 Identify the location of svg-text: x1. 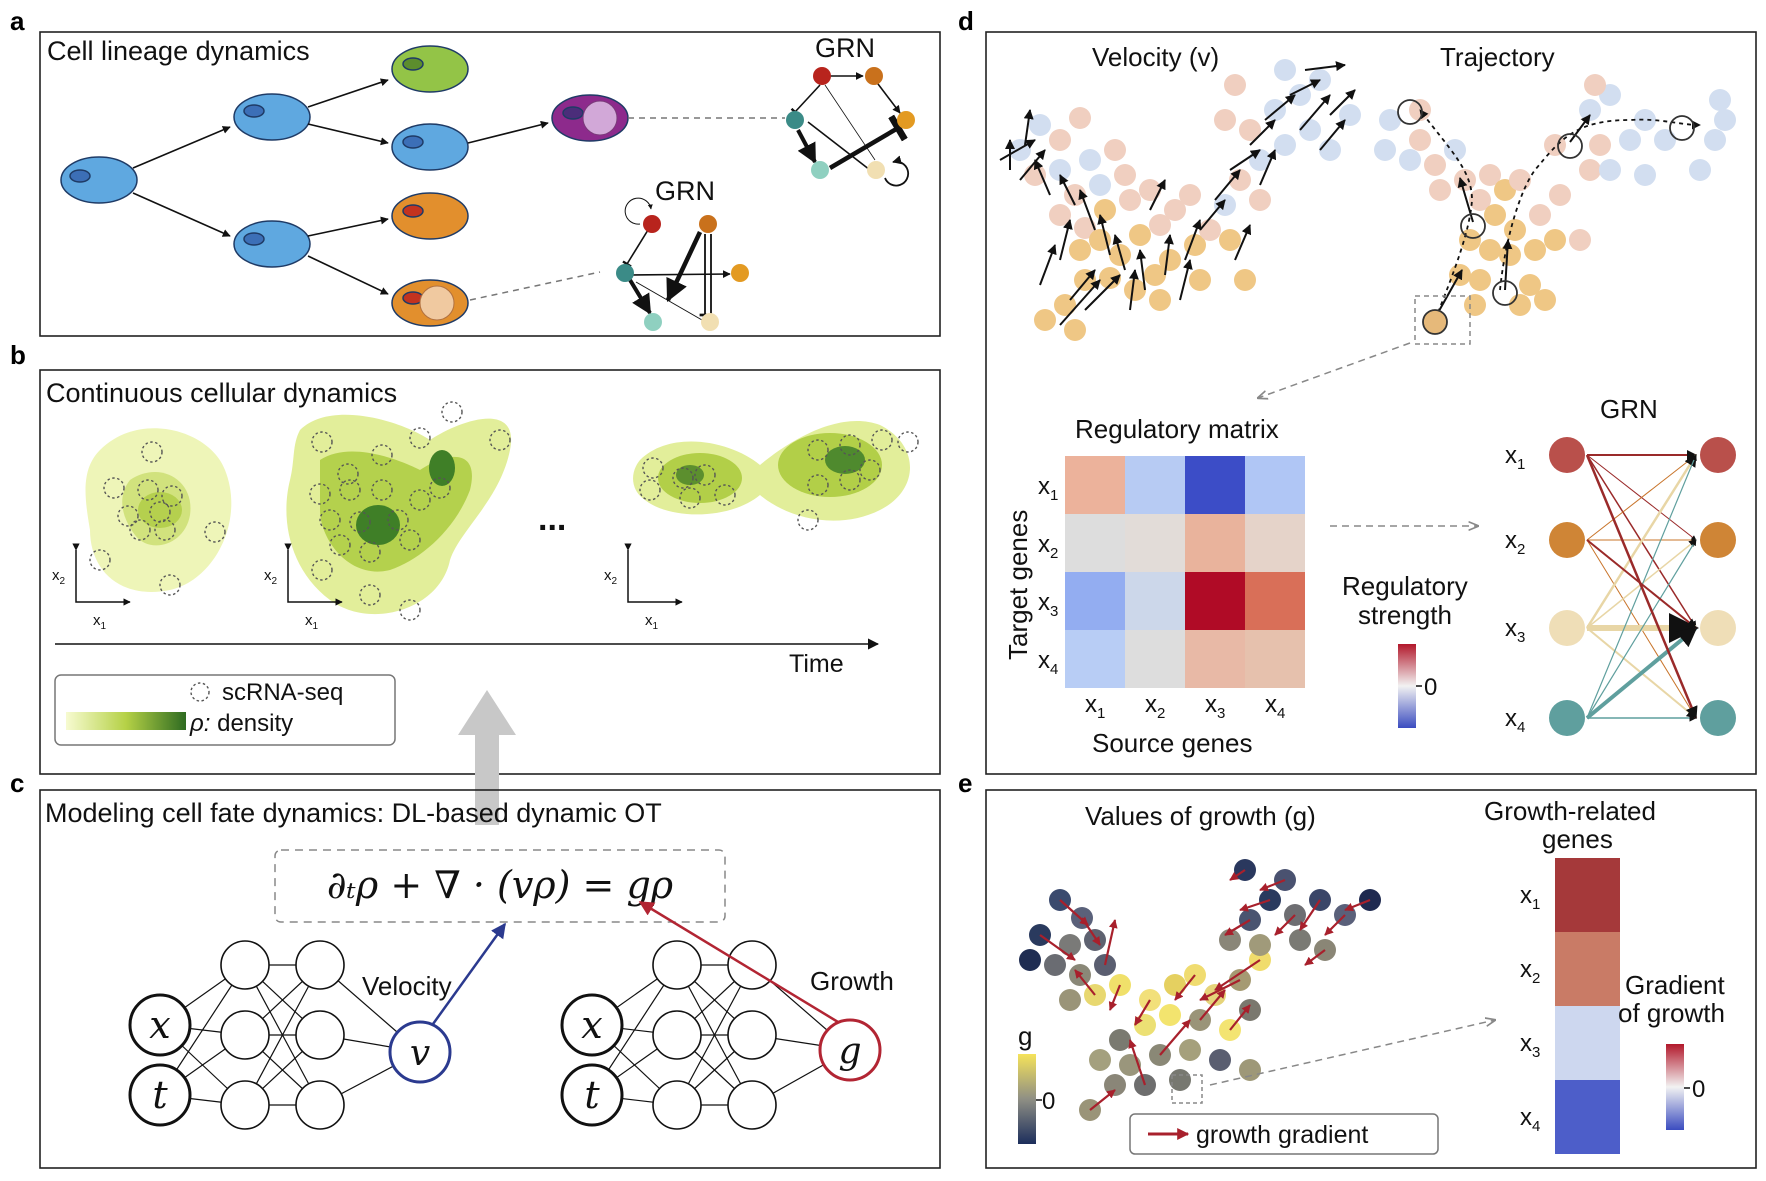
(312, 622).